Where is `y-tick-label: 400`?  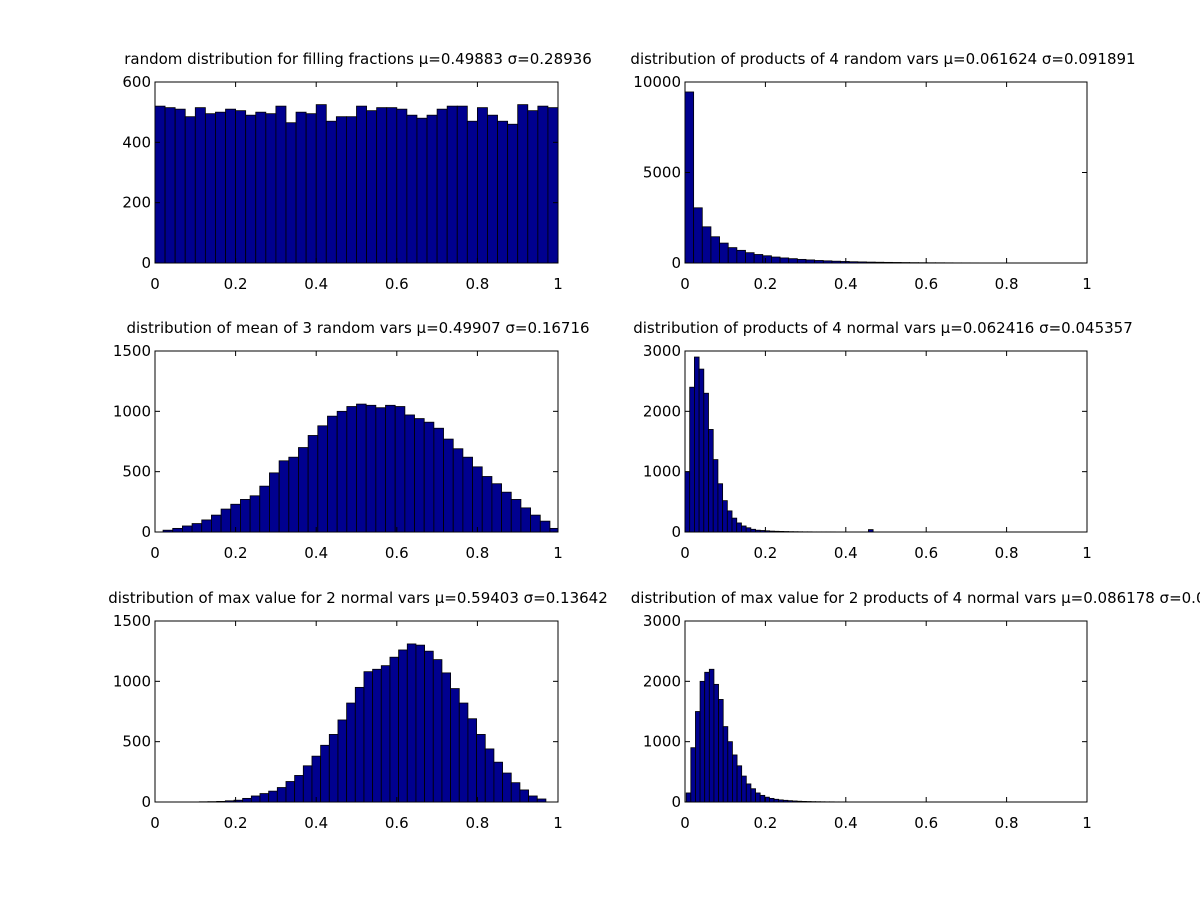
y-tick-label: 400 is located at coordinates (136, 142).